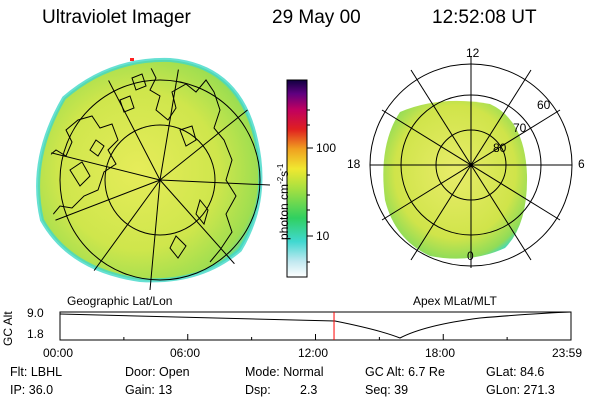 The width and height of the screenshot is (600, 400). Describe the element at coordinates (405, 372) in the screenshot. I see `info-gc-alt: GC Alt: 6.7 Re` at that location.